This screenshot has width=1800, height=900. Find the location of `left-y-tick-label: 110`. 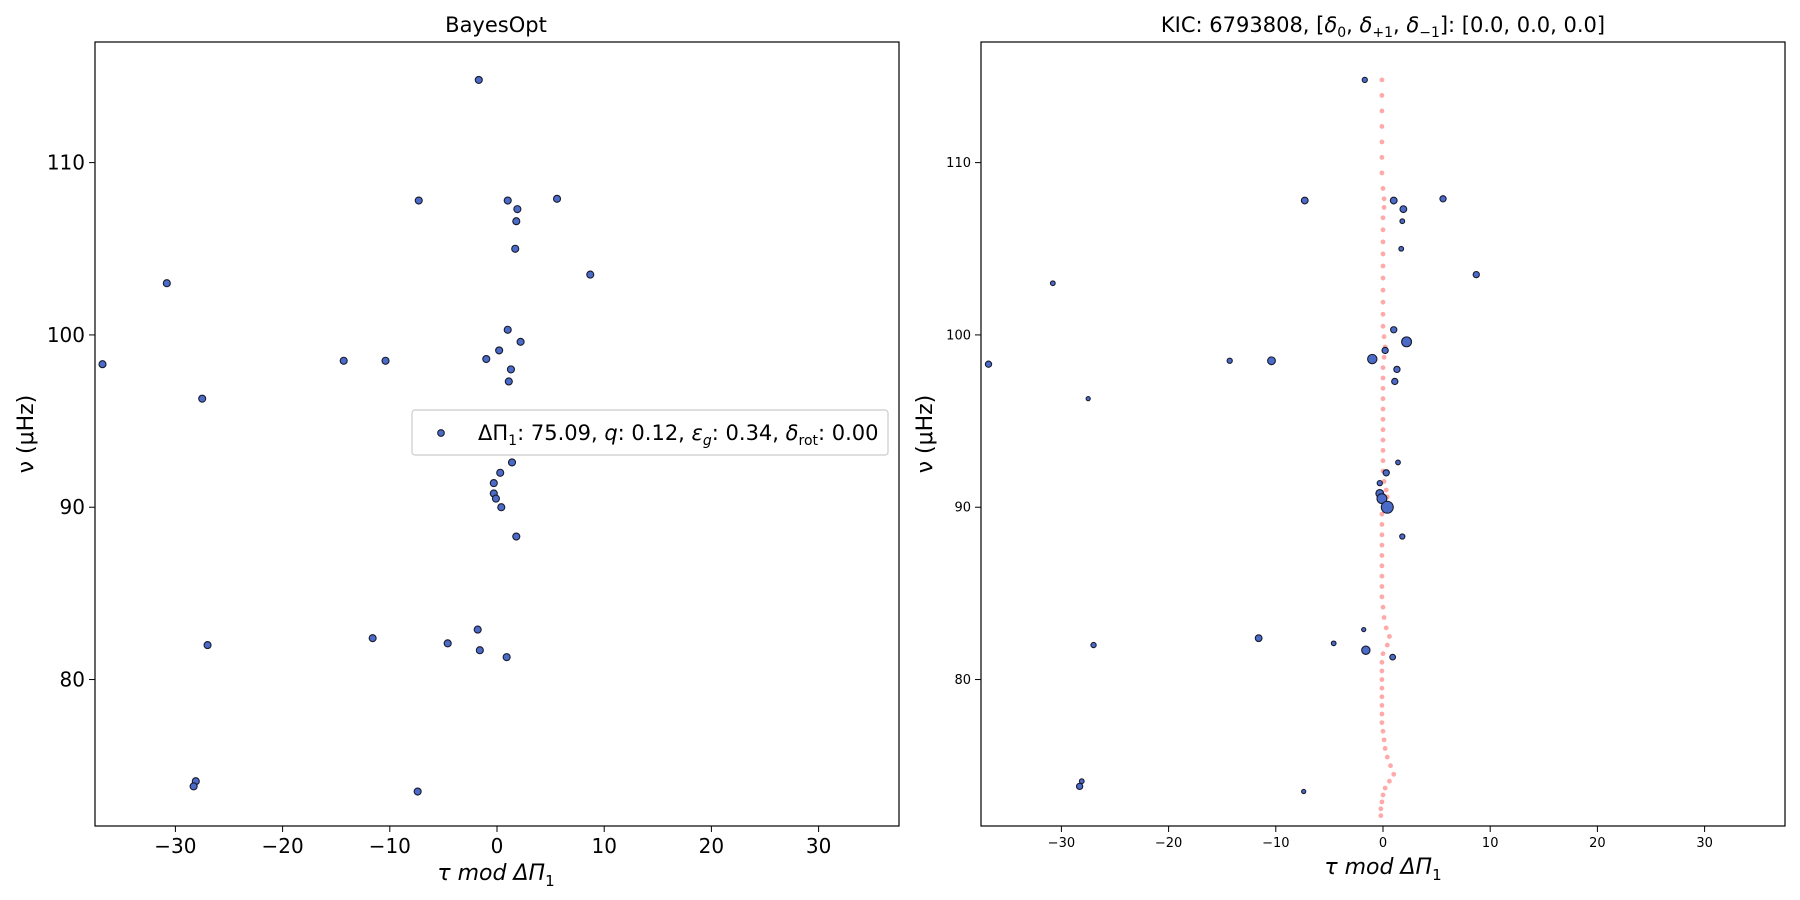

left-y-tick-label: 110 is located at coordinates (66, 163).